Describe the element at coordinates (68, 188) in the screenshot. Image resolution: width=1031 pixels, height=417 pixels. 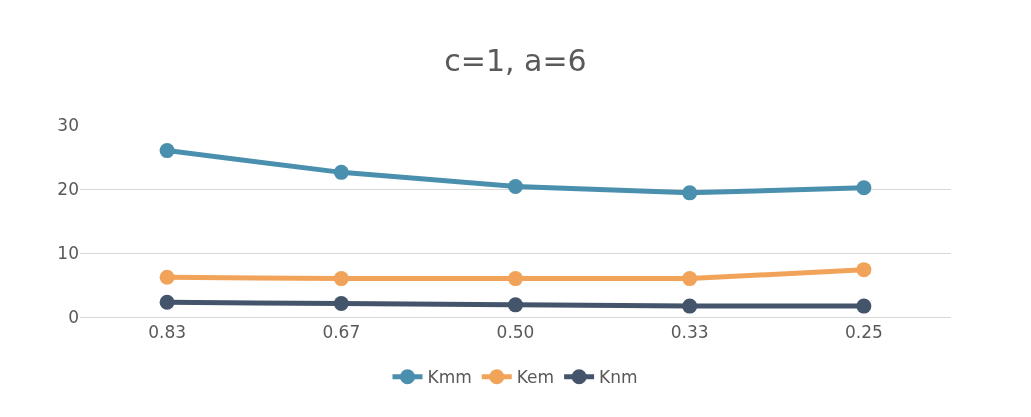
I see `y-tick-label: 20` at that location.